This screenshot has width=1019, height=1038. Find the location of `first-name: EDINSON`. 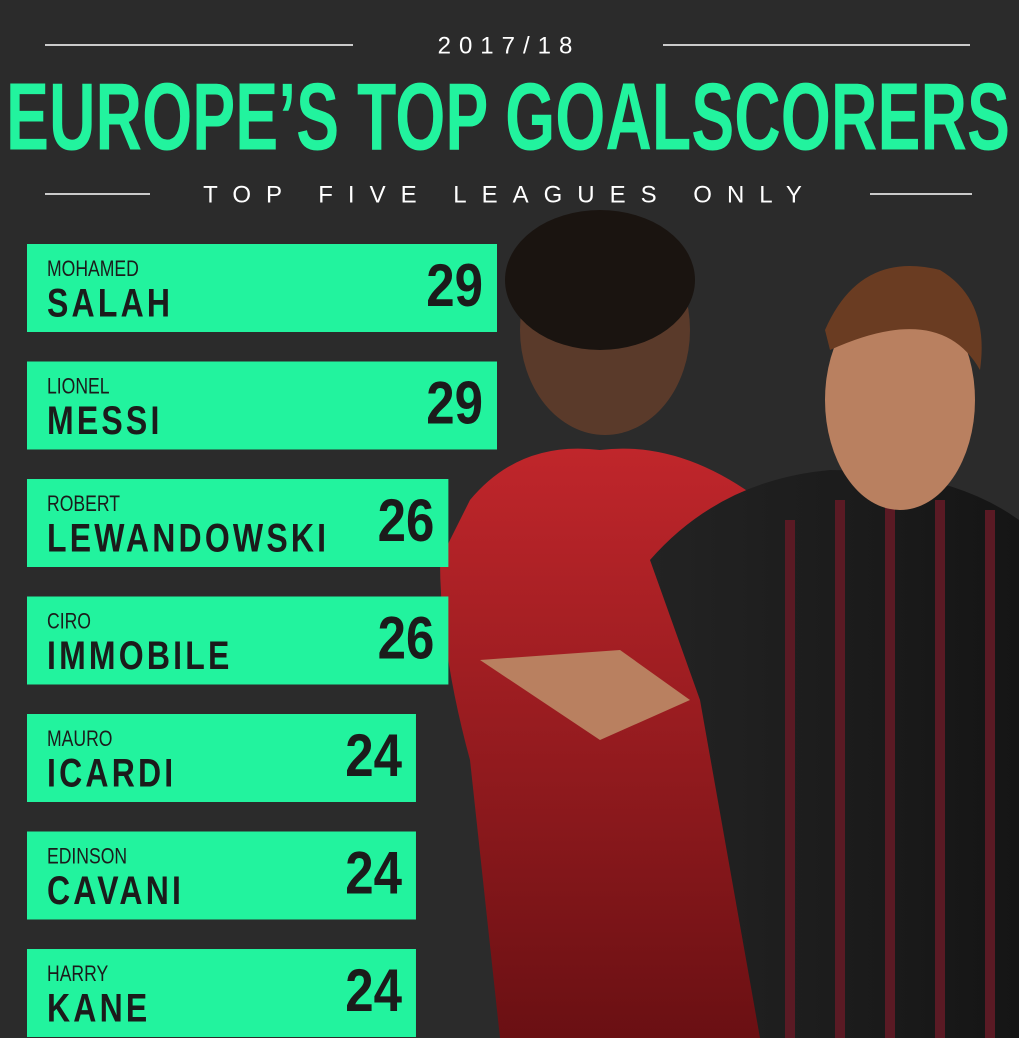

first-name: EDINSON is located at coordinates (87, 857).